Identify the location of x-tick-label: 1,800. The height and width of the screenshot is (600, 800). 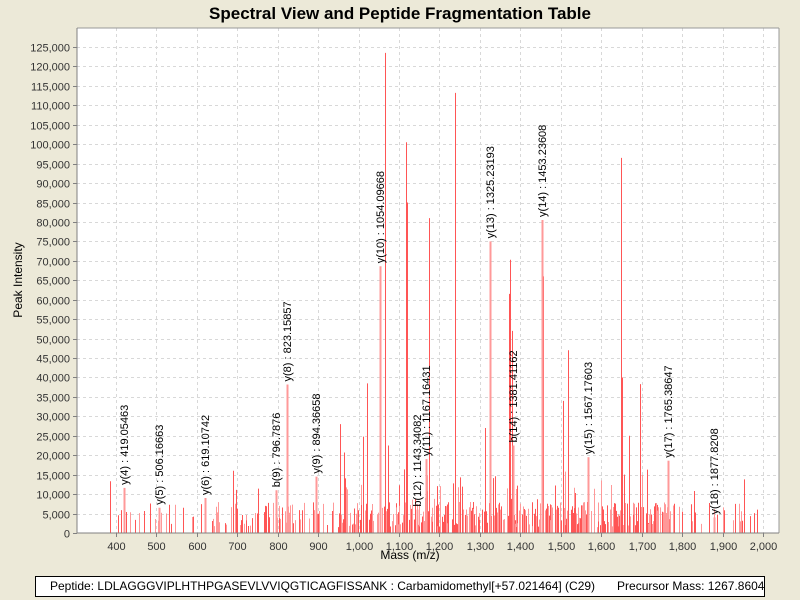
(683, 547).